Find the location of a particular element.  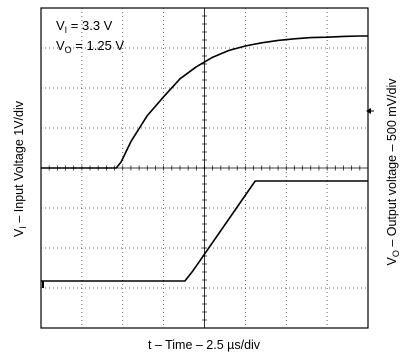

x-axis-label: t – Time – 2.5 µs/div is located at coordinates (204, 345).